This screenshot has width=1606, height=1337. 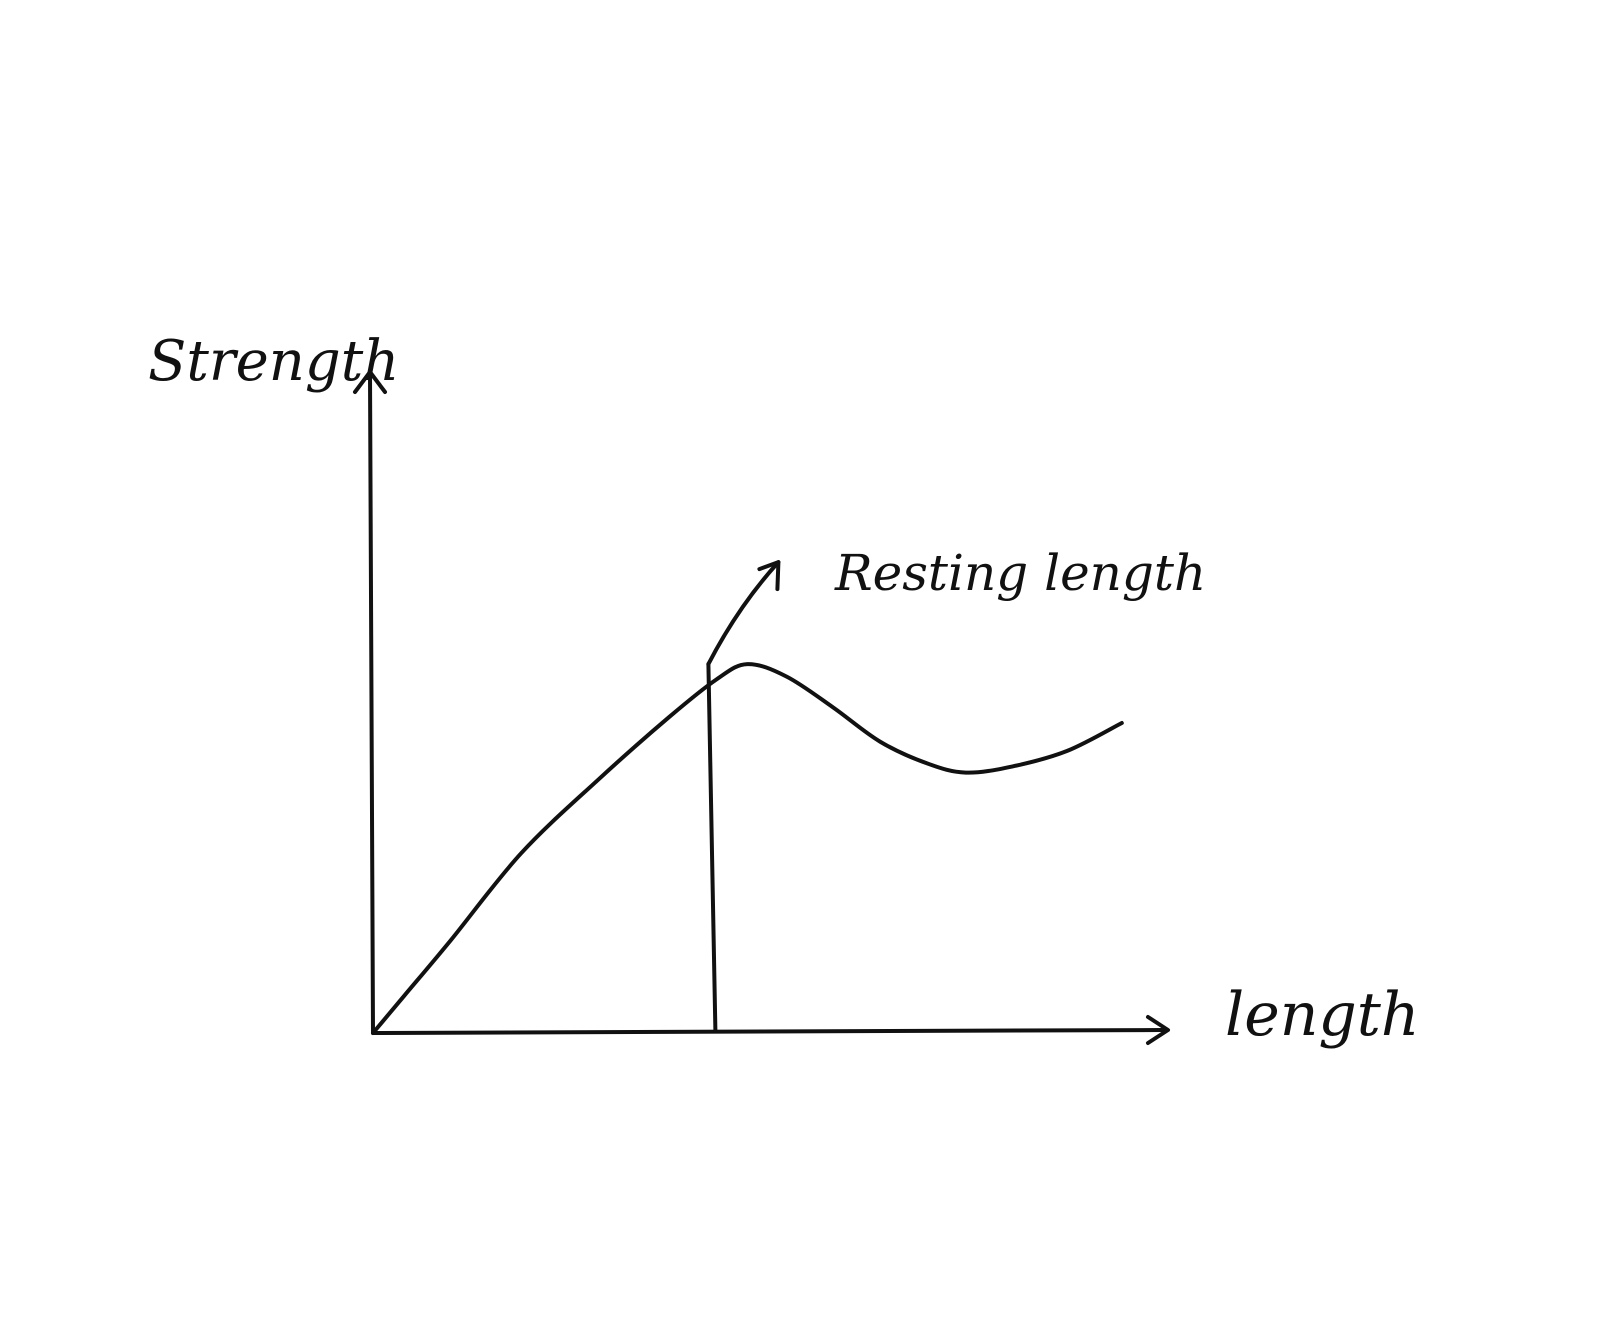 What do you see at coordinates (768, 1031) in the screenshot?
I see `x-axis` at bounding box center [768, 1031].